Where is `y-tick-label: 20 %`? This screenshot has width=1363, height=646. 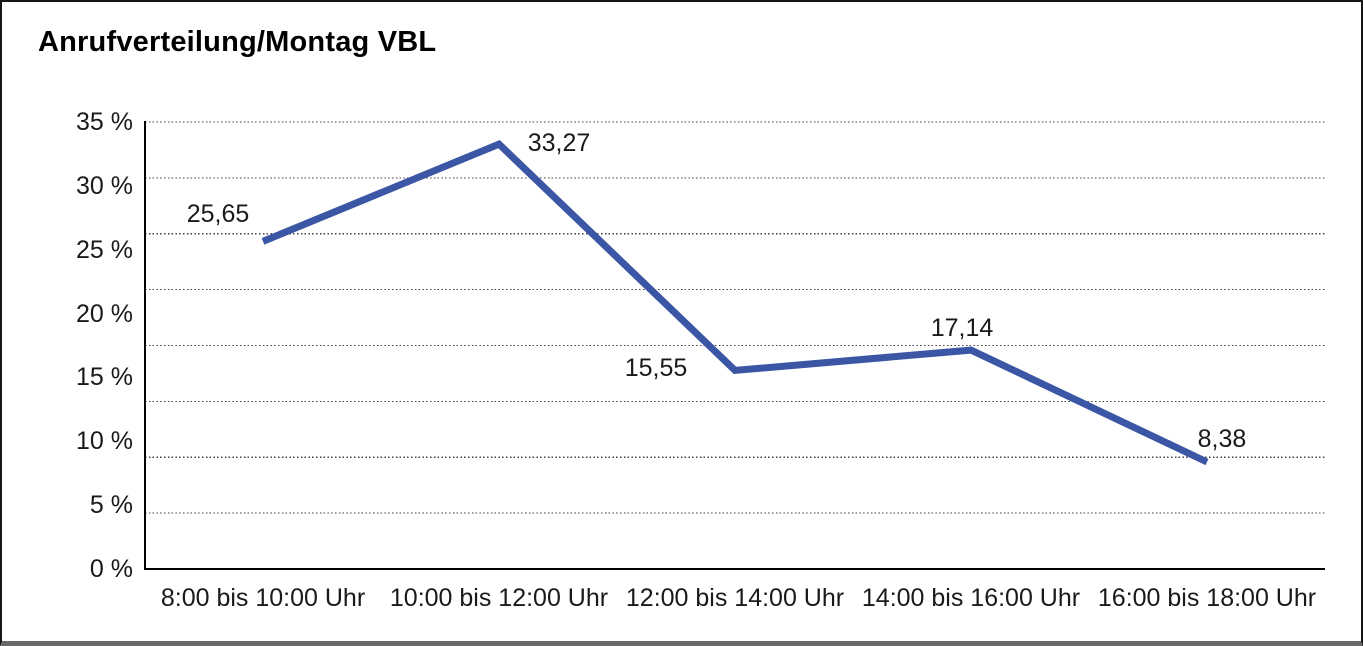 y-tick-label: 20 % is located at coordinates (104, 313).